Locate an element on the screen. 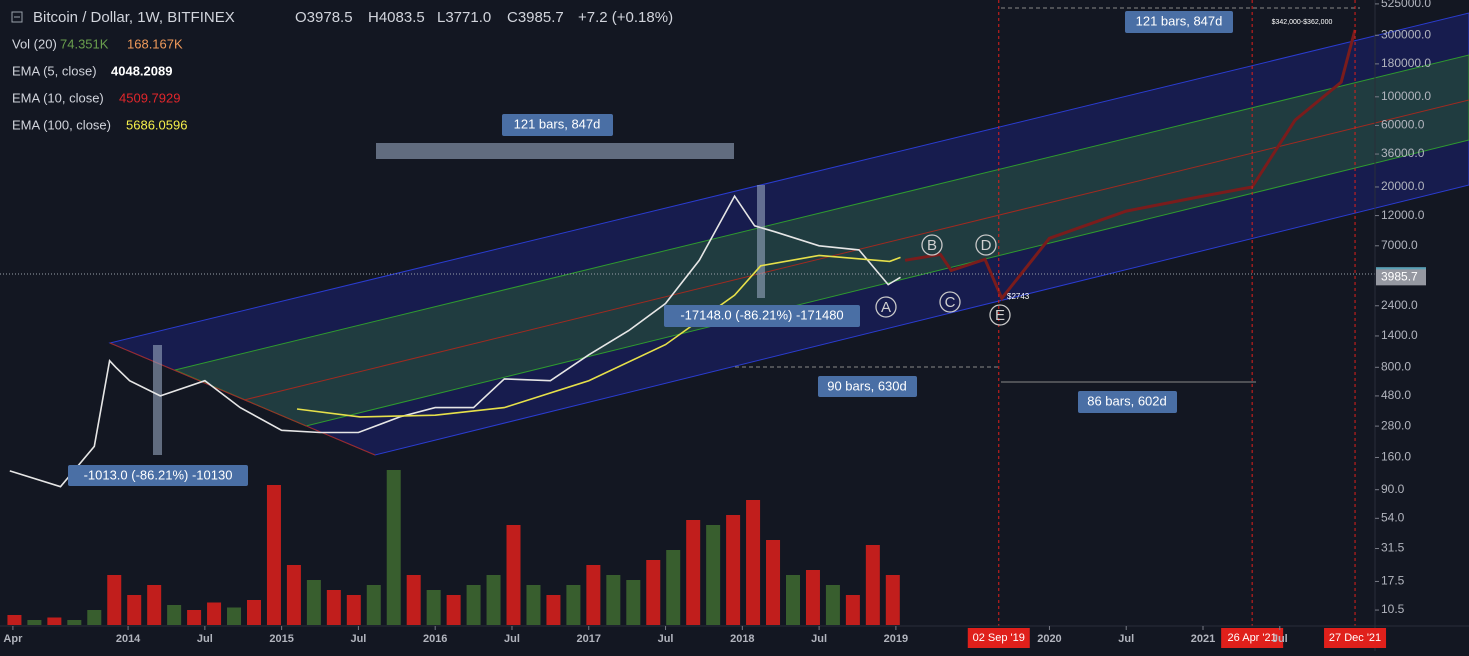  marker-label: 02 Sep '19 is located at coordinates (999, 638).